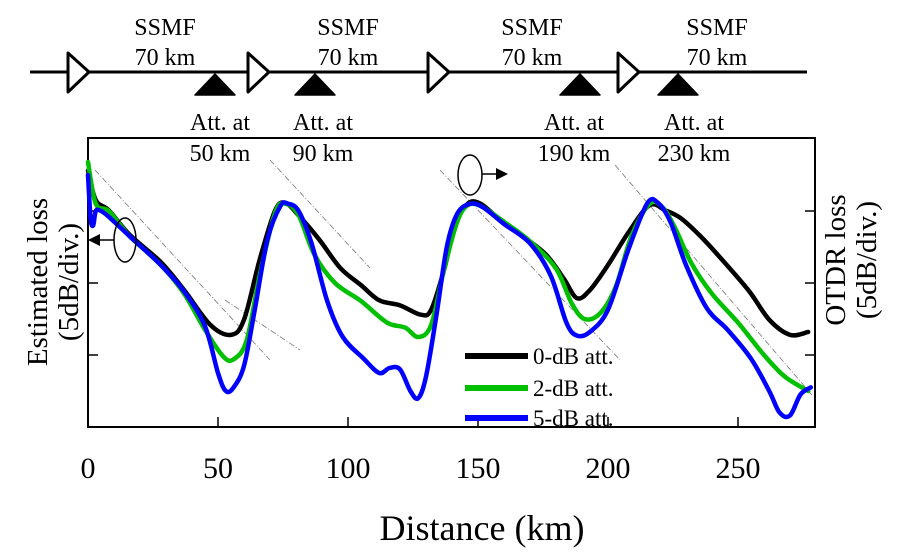 The image size is (900, 555). What do you see at coordinates (348, 468) in the screenshot?
I see `x-tick-label: 100` at bounding box center [348, 468].